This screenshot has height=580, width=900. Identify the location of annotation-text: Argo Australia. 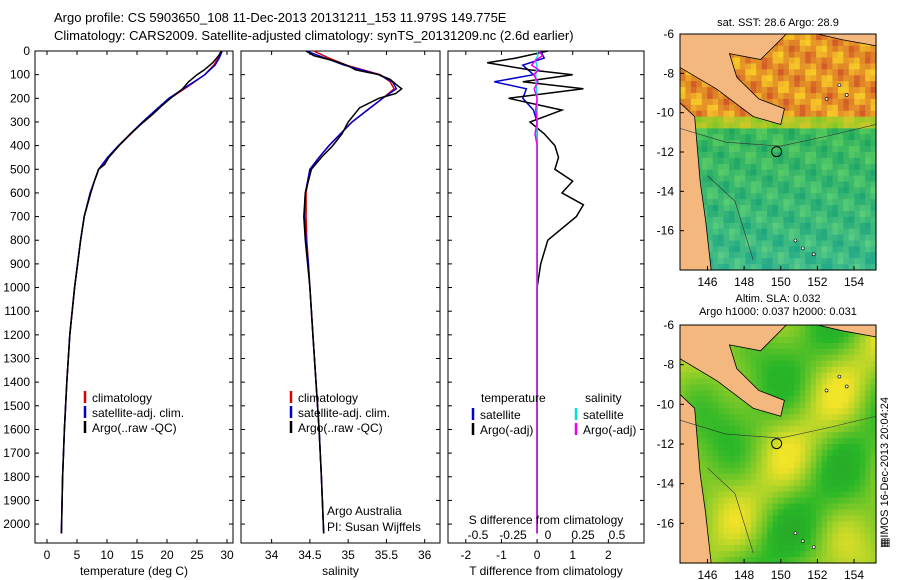
(364, 511).